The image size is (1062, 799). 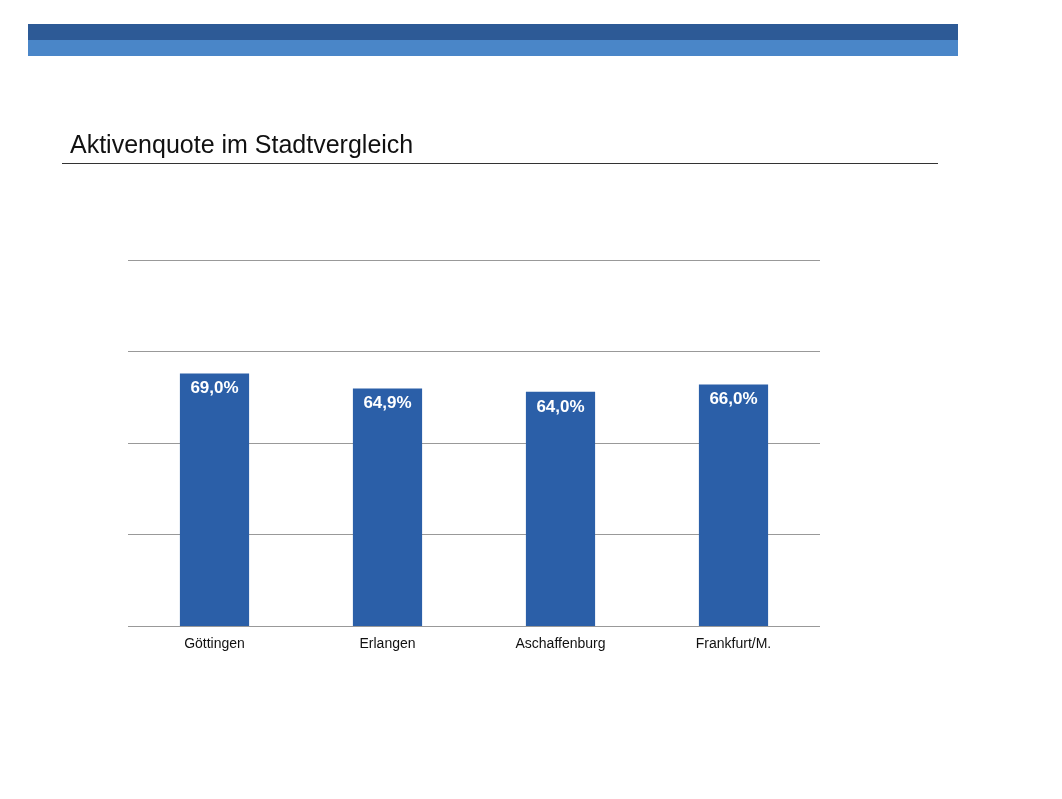 I want to click on x-tick-label: Frankfurt/M., so click(x=733, y=643).